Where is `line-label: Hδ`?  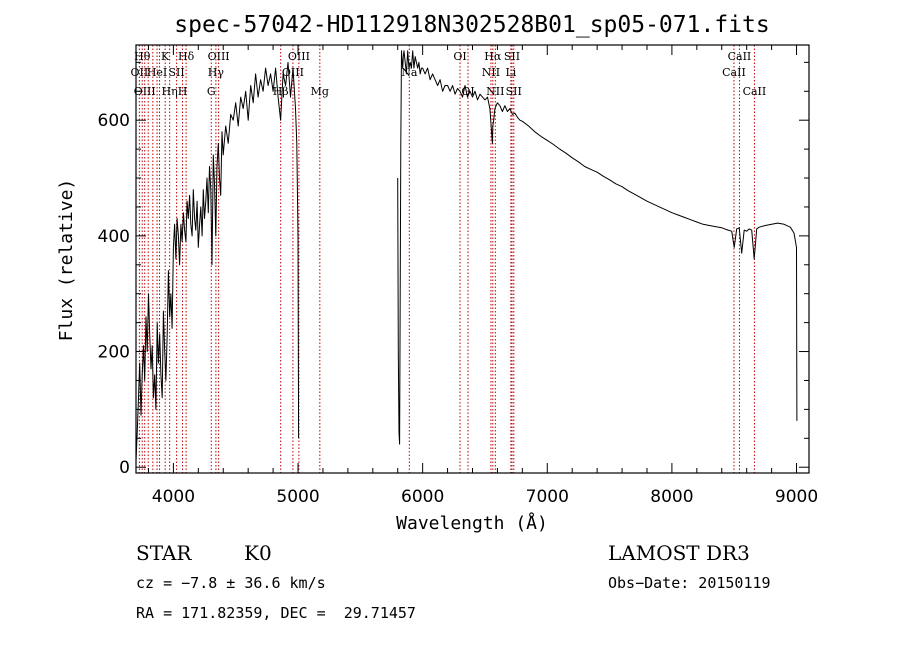
line-label: Hδ is located at coordinates (186, 56).